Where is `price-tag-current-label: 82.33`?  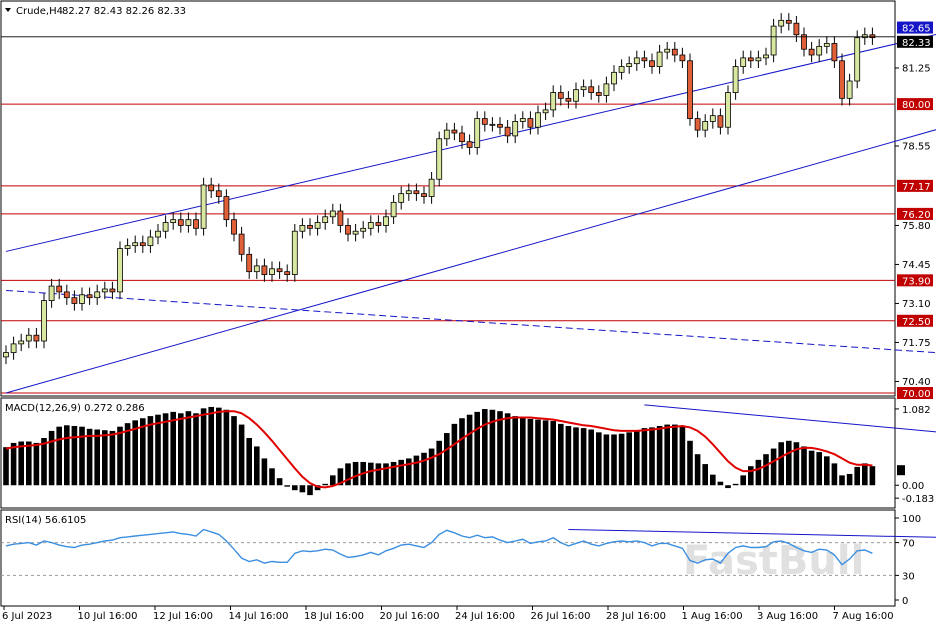 price-tag-current-label: 82.33 is located at coordinates (916, 43).